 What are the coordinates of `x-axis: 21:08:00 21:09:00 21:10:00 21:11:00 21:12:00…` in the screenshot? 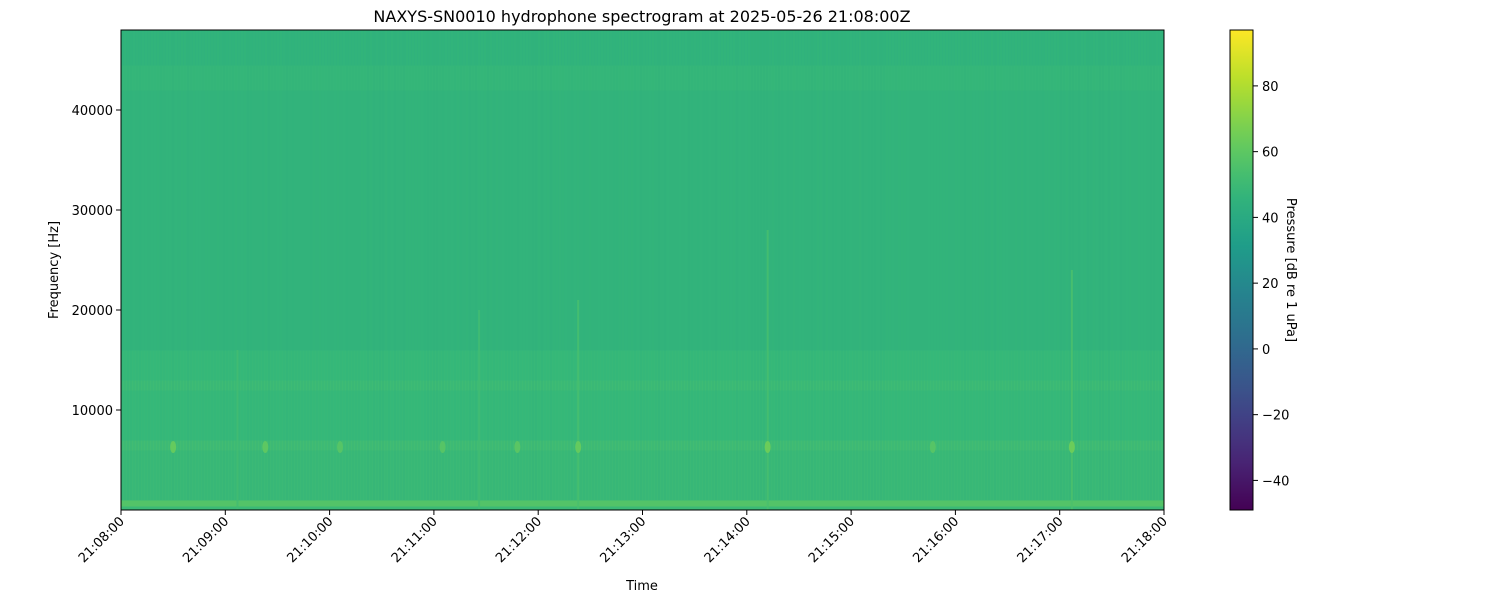 It's located at (623, 538).